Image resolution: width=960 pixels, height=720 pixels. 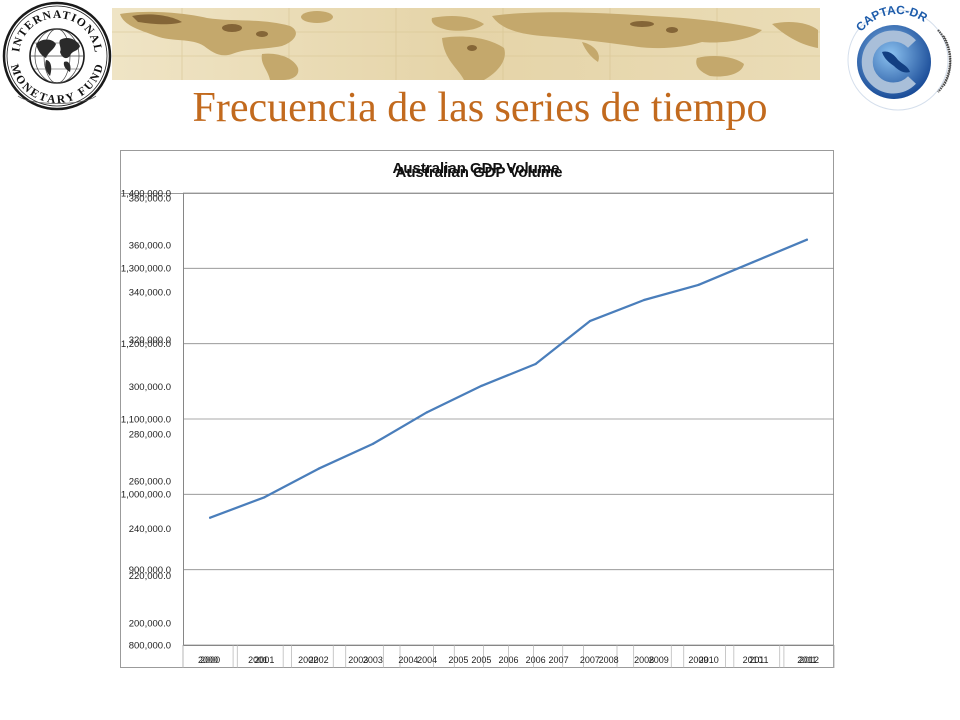 I want to click on y-tick-label: 380,000.0, so click(x=150, y=198).